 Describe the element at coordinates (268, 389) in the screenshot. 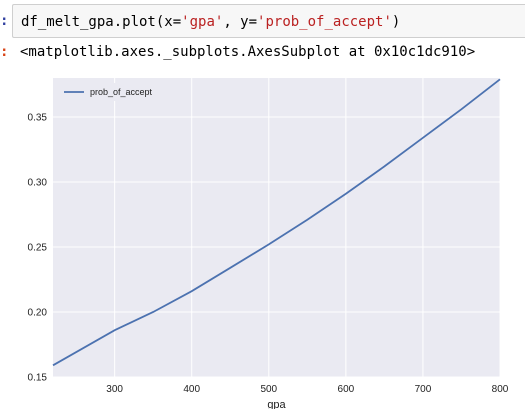

I see `x-tick-label: 500` at that location.